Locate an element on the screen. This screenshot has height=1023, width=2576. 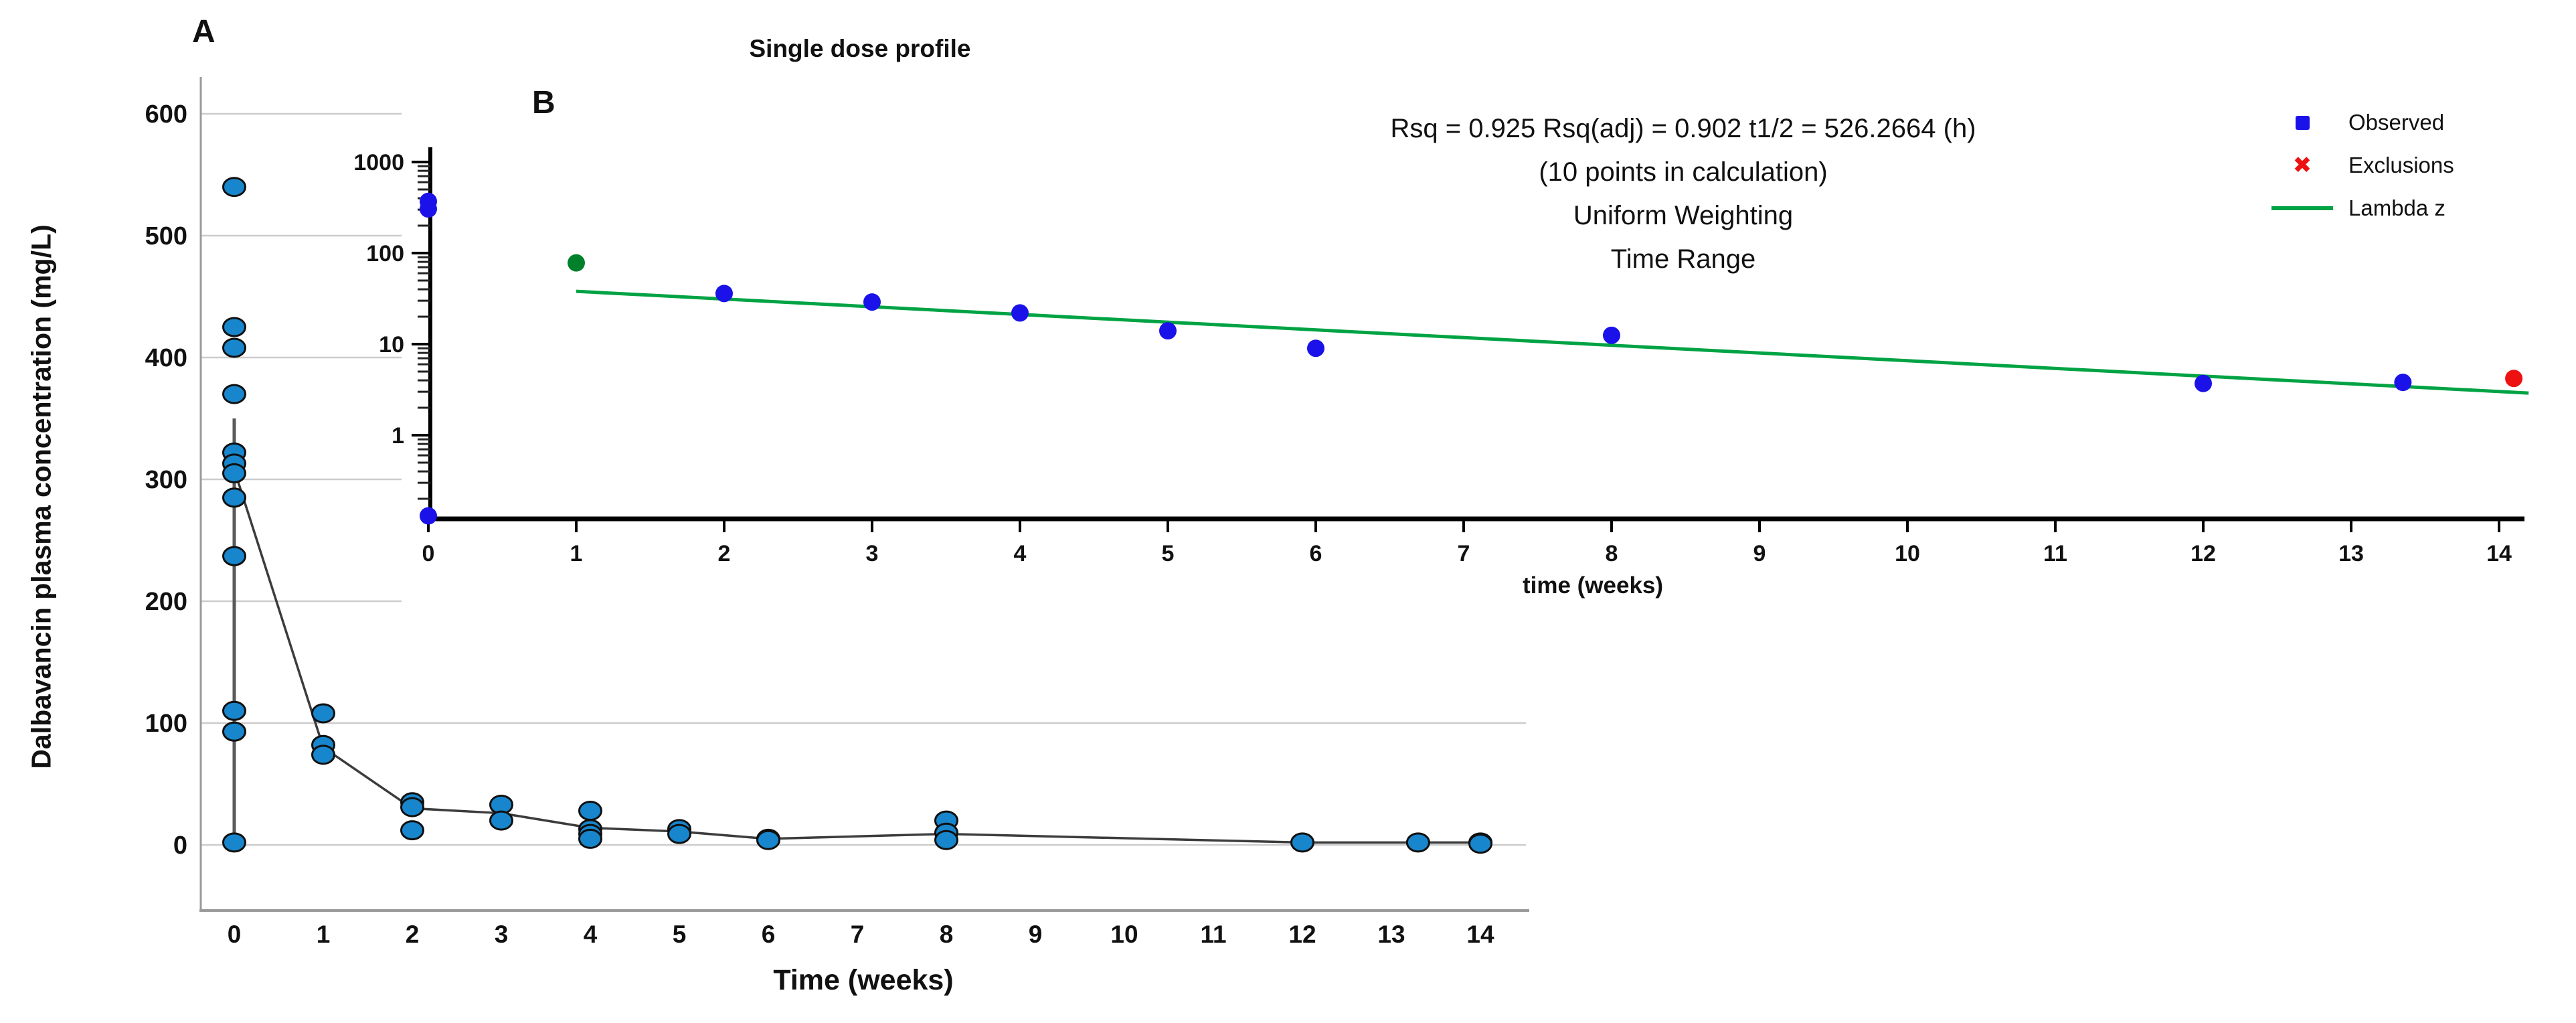
legend-item-exclusions: ✖ Exclusions is located at coordinates (2359, 165).